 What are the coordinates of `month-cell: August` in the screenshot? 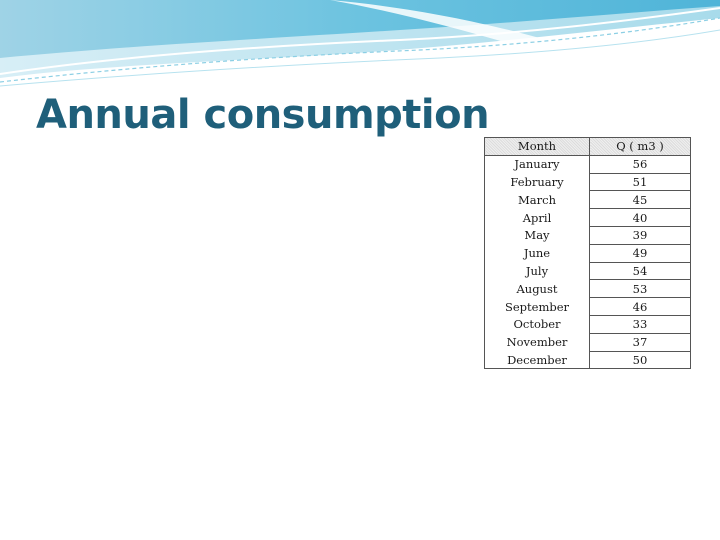 It's located at (537, 288).